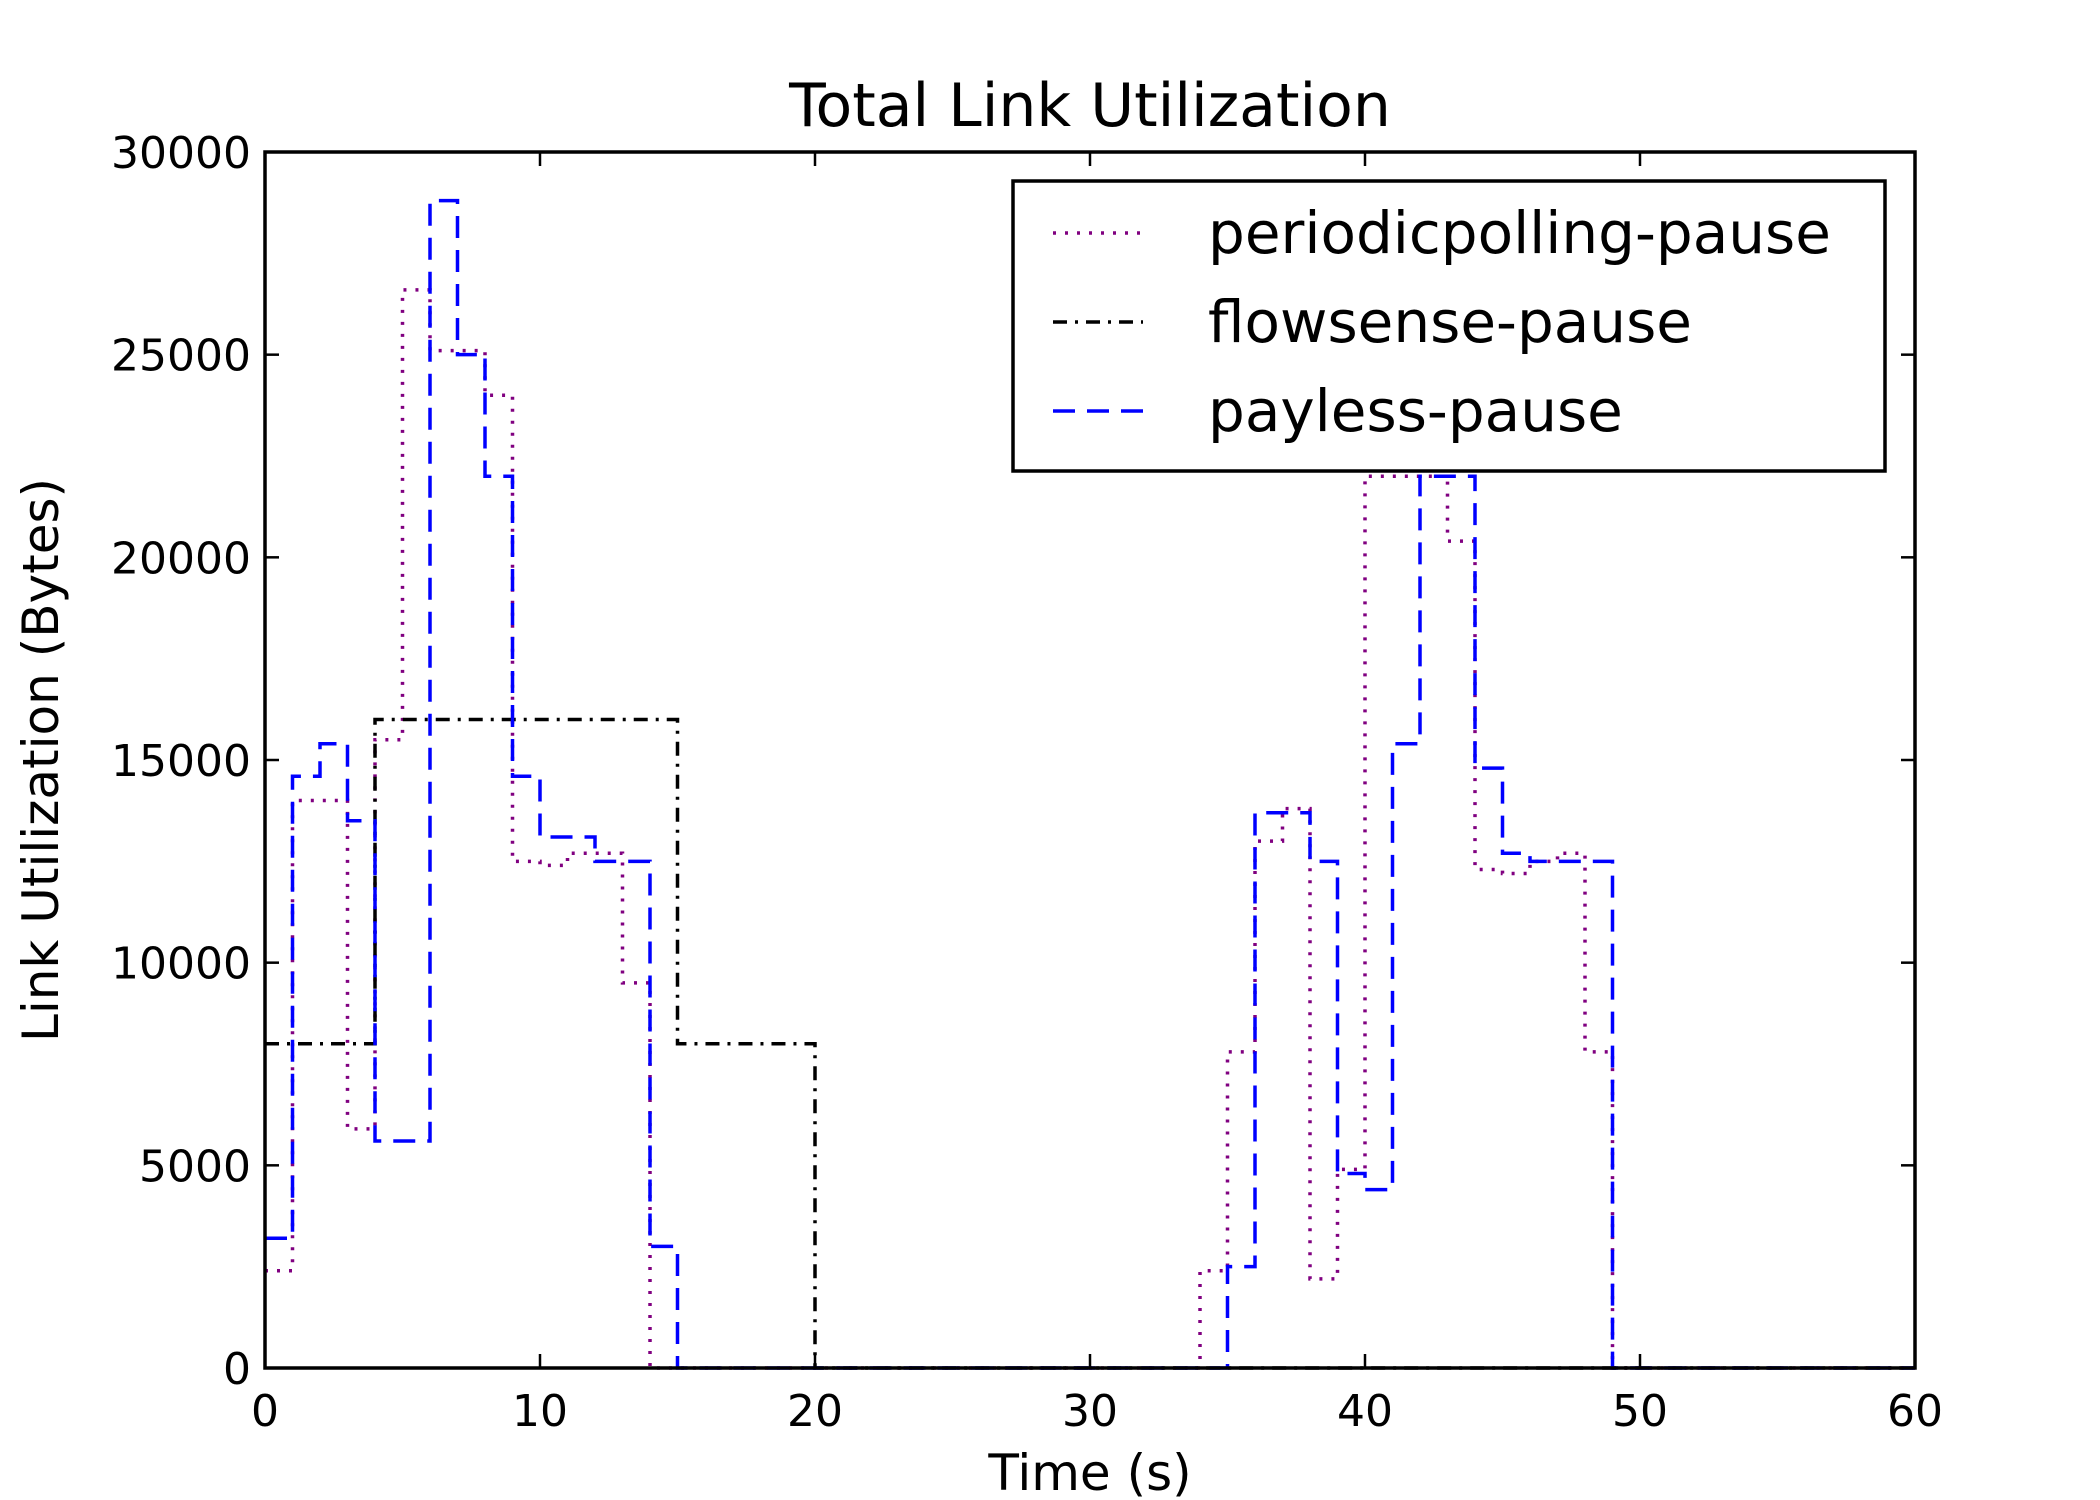  What do you see at coordinates (1089, 1472) in the screenshot?
I see `x-axis-title: Time (s)` at bounding box center [1089, 1472].